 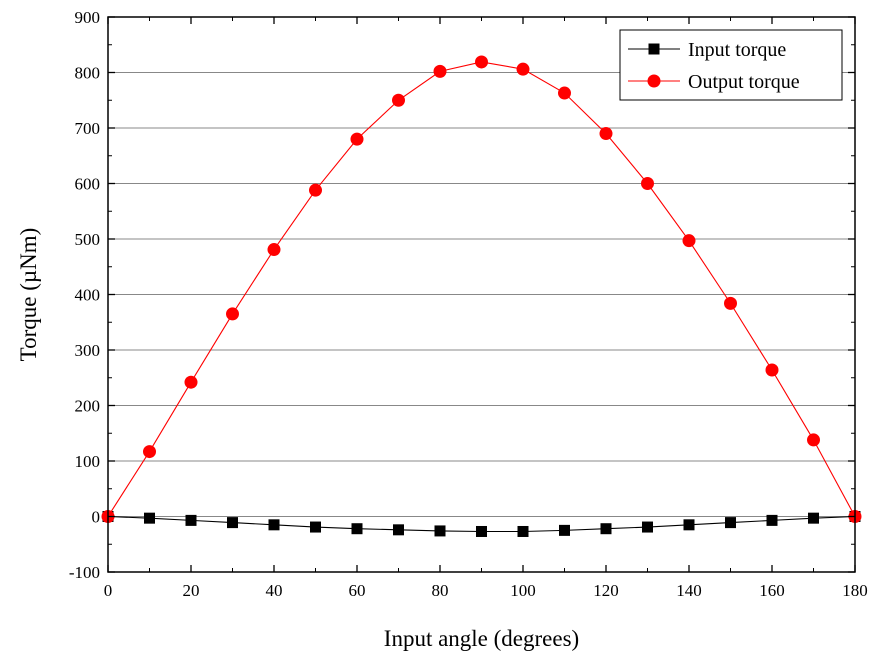 I want to click on y-tick-label: 600, so click(x=88, y=184).